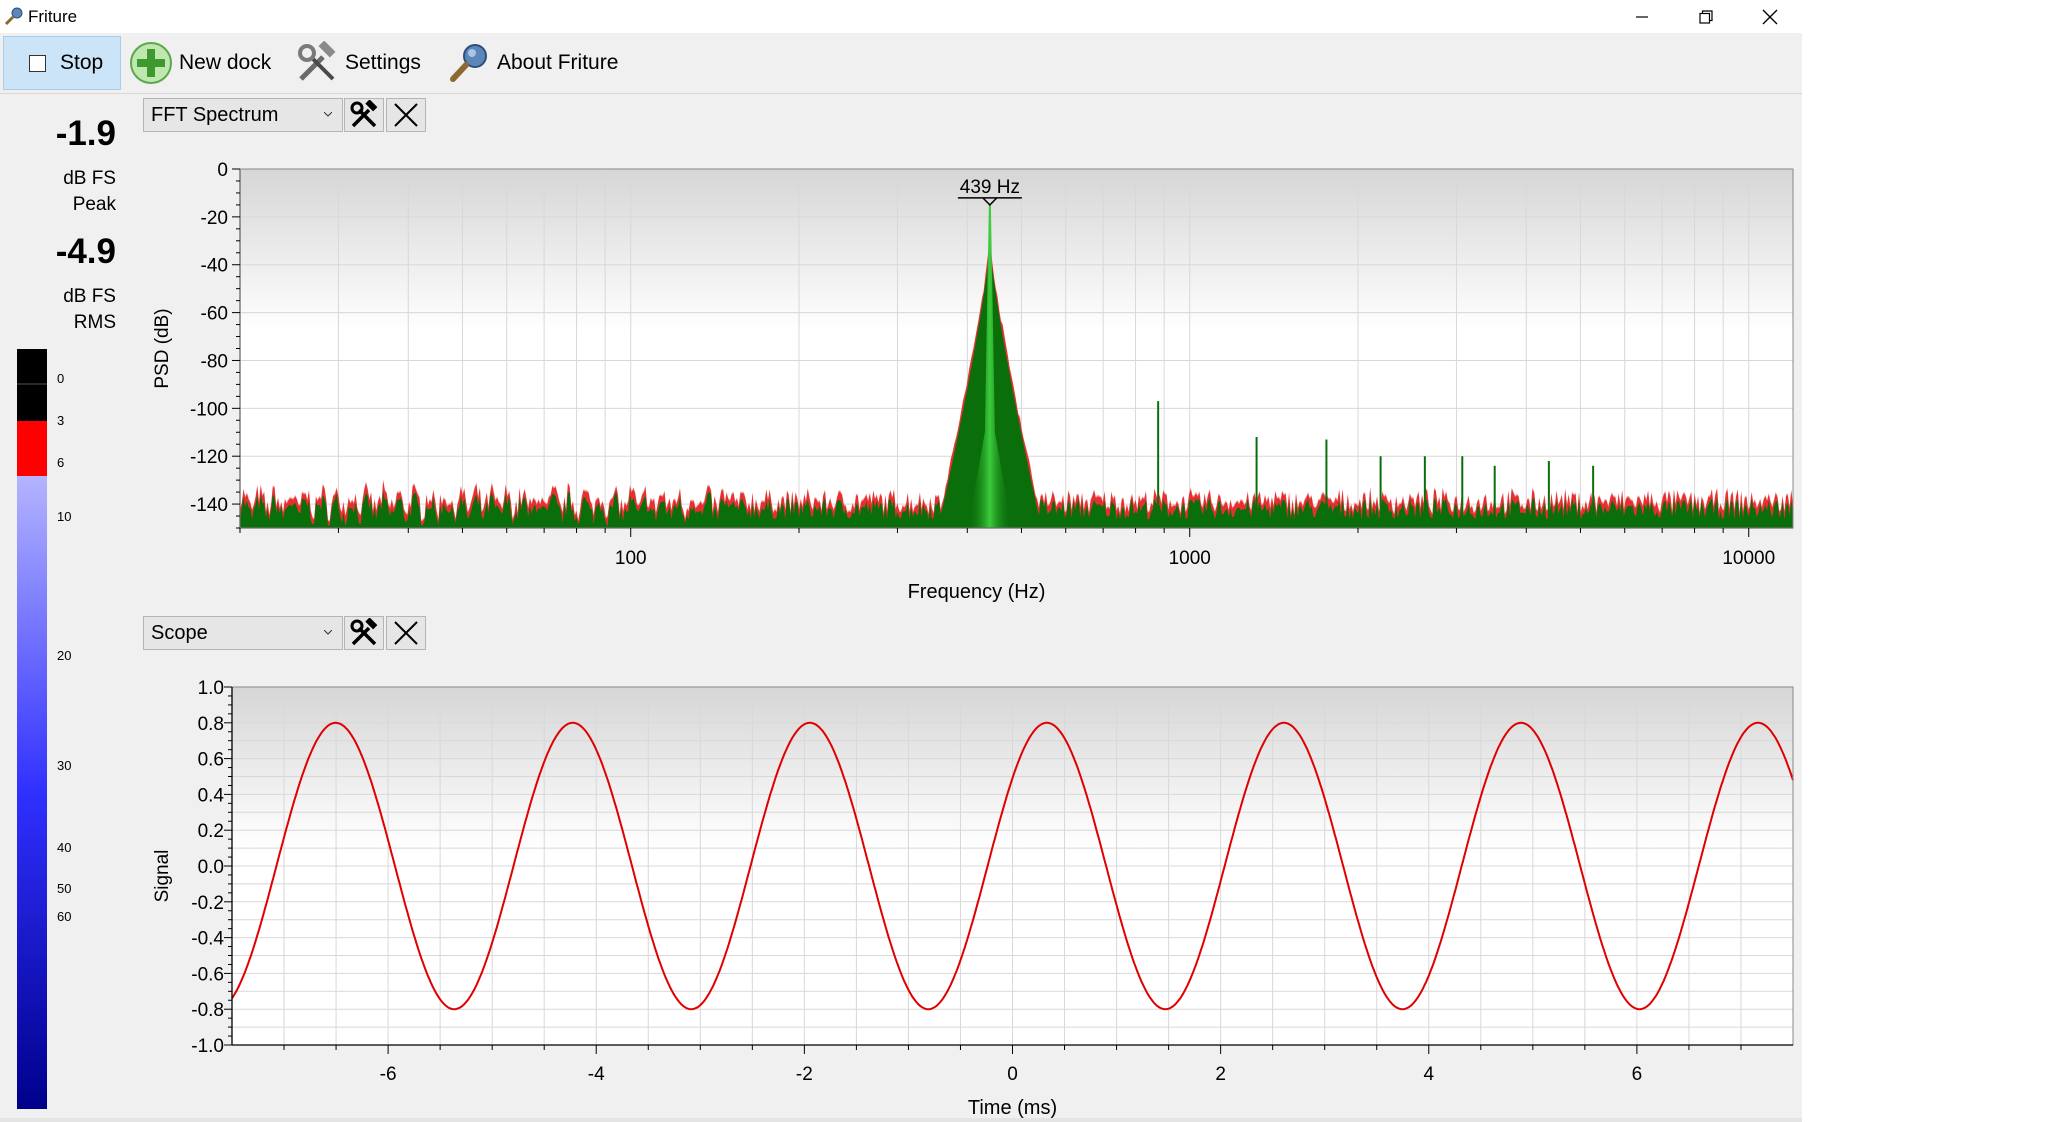 The height and width of the screenshot is (1122, 2048). I want to click on stop-label: Stop, so click(82, 62).